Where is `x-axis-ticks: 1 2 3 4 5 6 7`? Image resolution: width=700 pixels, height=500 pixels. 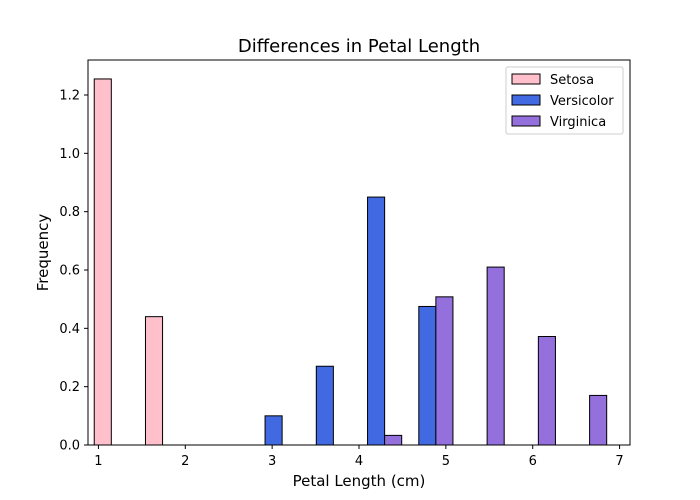
x-axis-ticks: 1 2 3 4 5 6 7 is located at coordinates (359, 457).